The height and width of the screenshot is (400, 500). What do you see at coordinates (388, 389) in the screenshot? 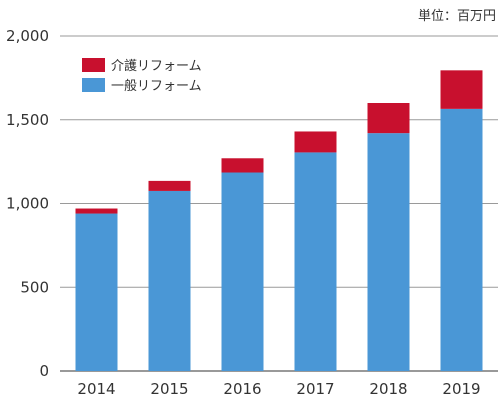
I see `x-tick-label: 2018` at bounding box center [388, 389].